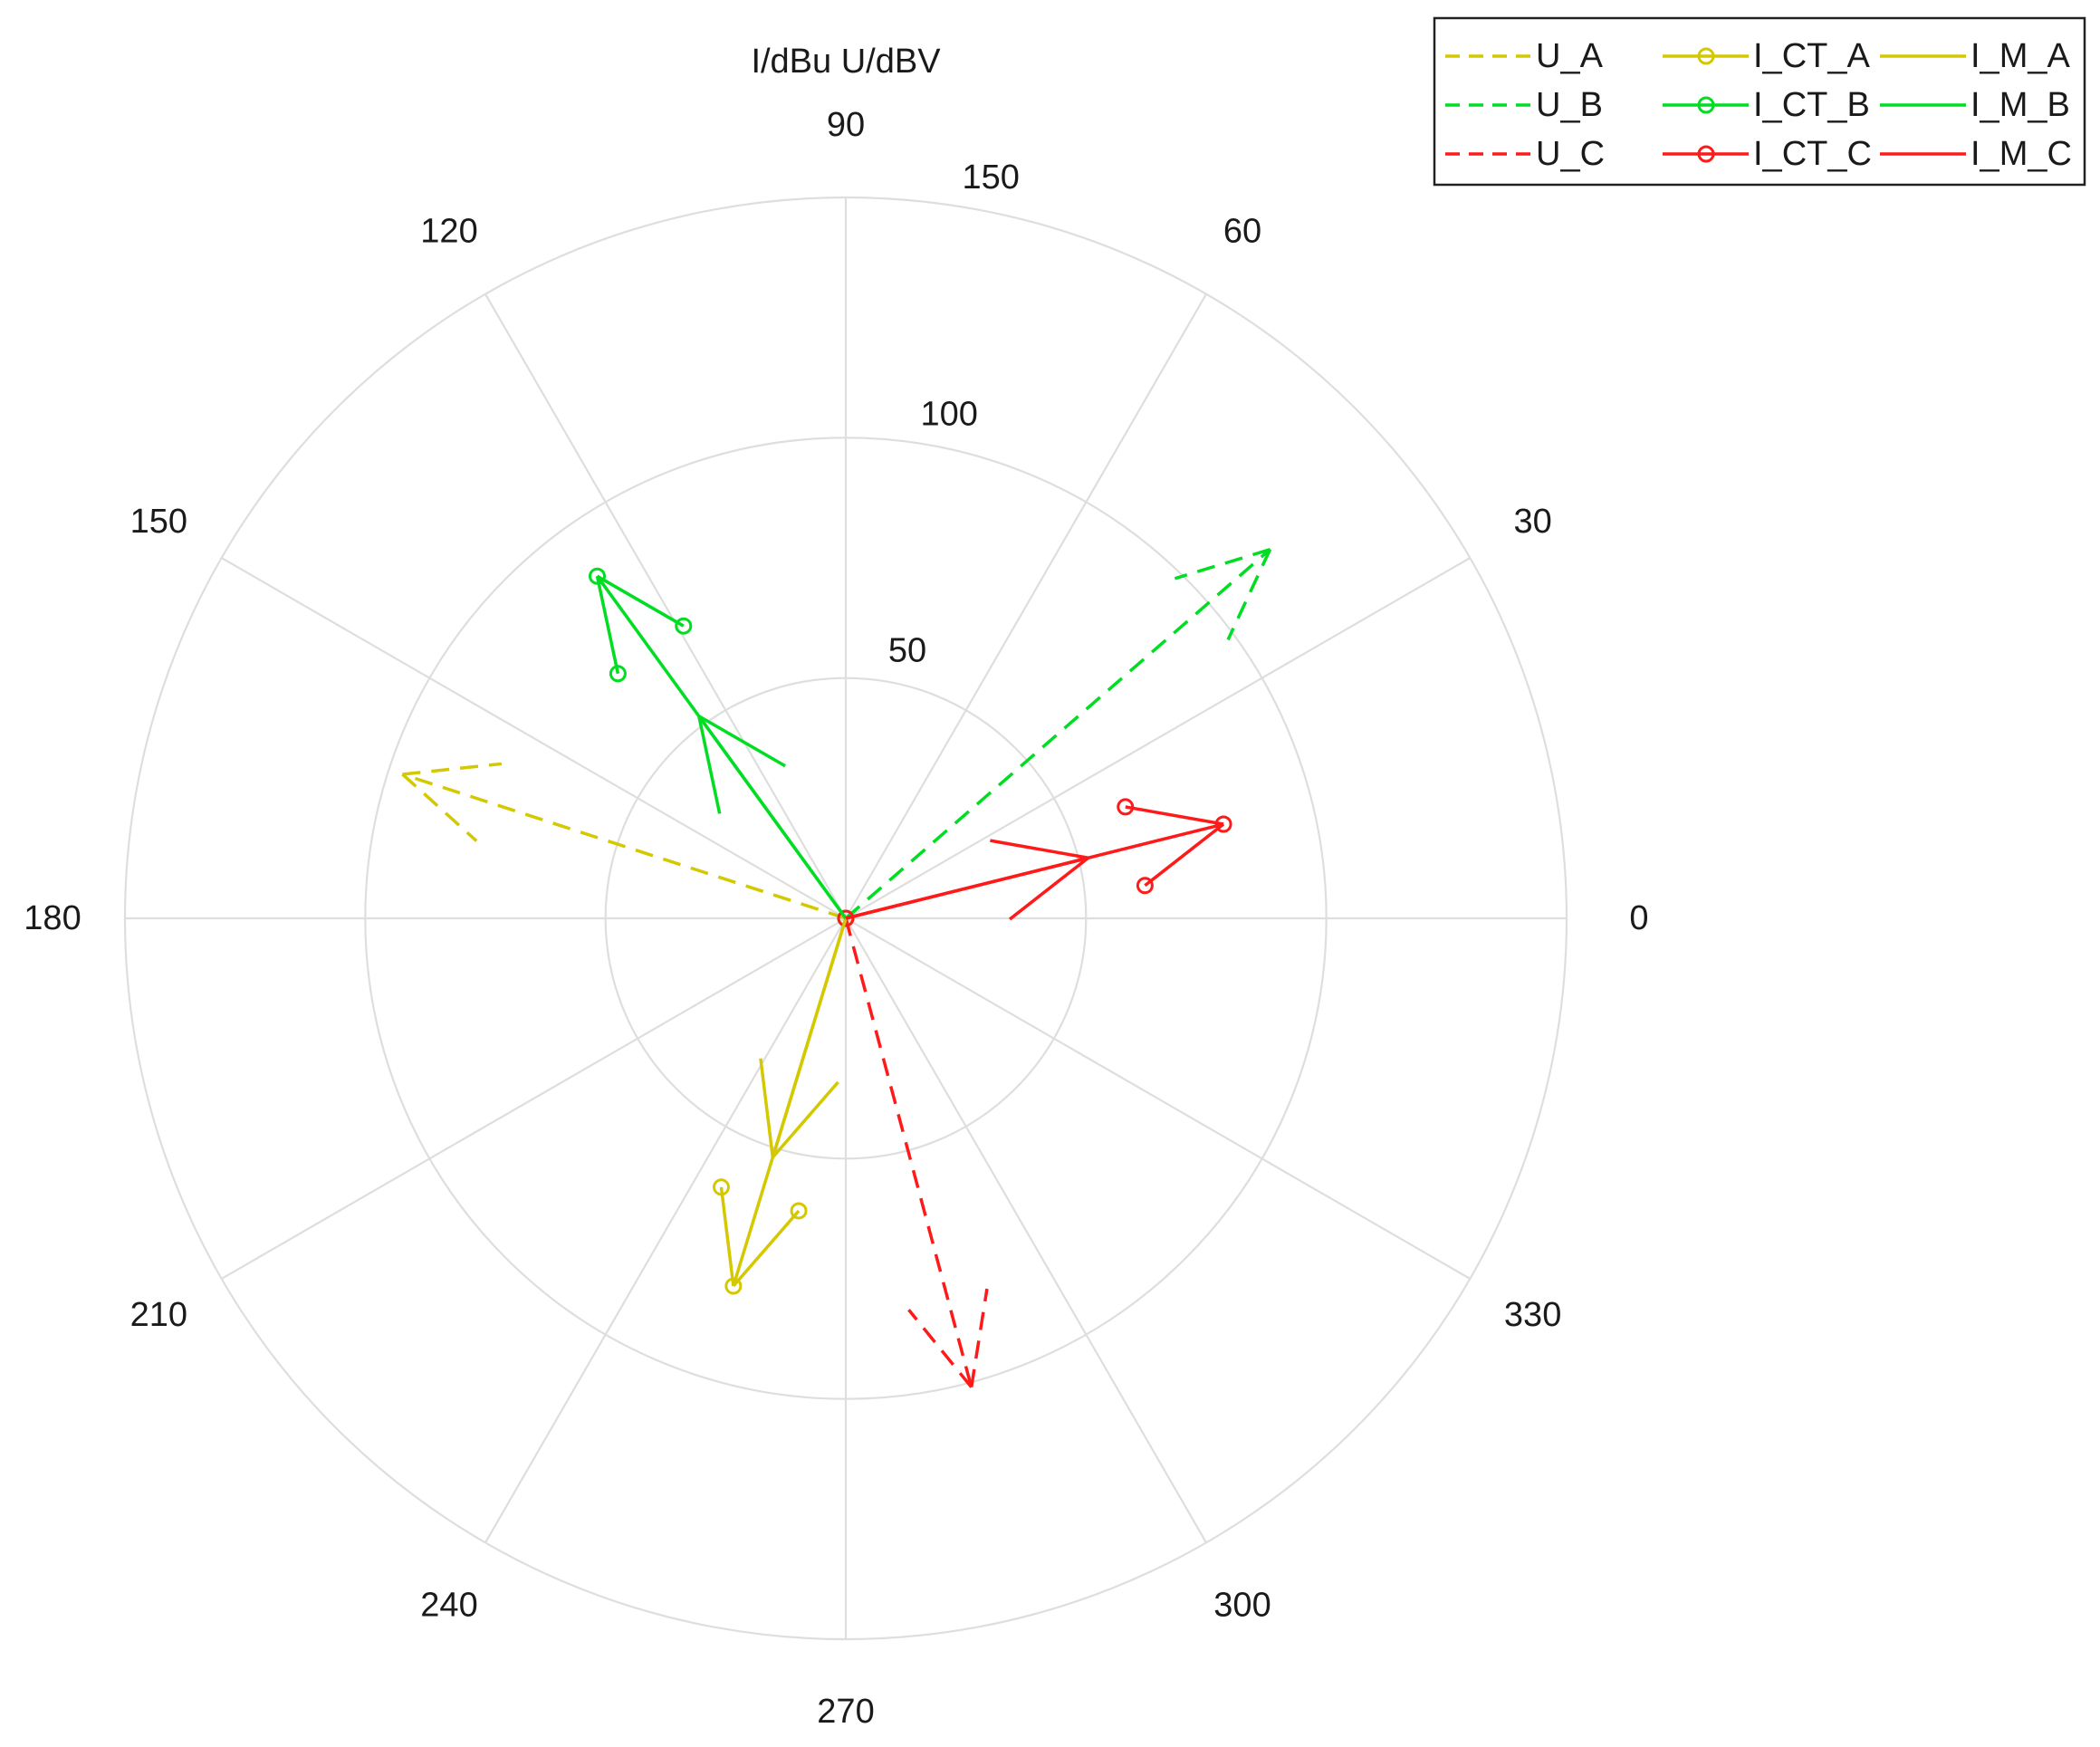  Describe the element at coordinates (2021, 154) in the screenshot. I see `legend-label: I_M_C` at that location.